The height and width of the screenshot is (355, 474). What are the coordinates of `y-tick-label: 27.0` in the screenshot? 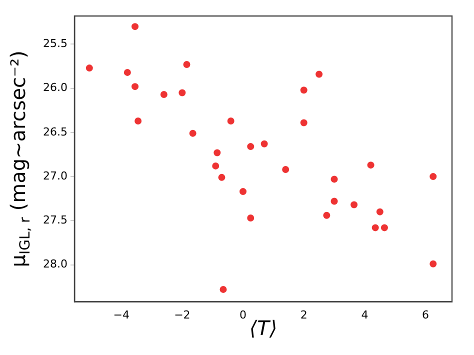 It's located at (55, 175).